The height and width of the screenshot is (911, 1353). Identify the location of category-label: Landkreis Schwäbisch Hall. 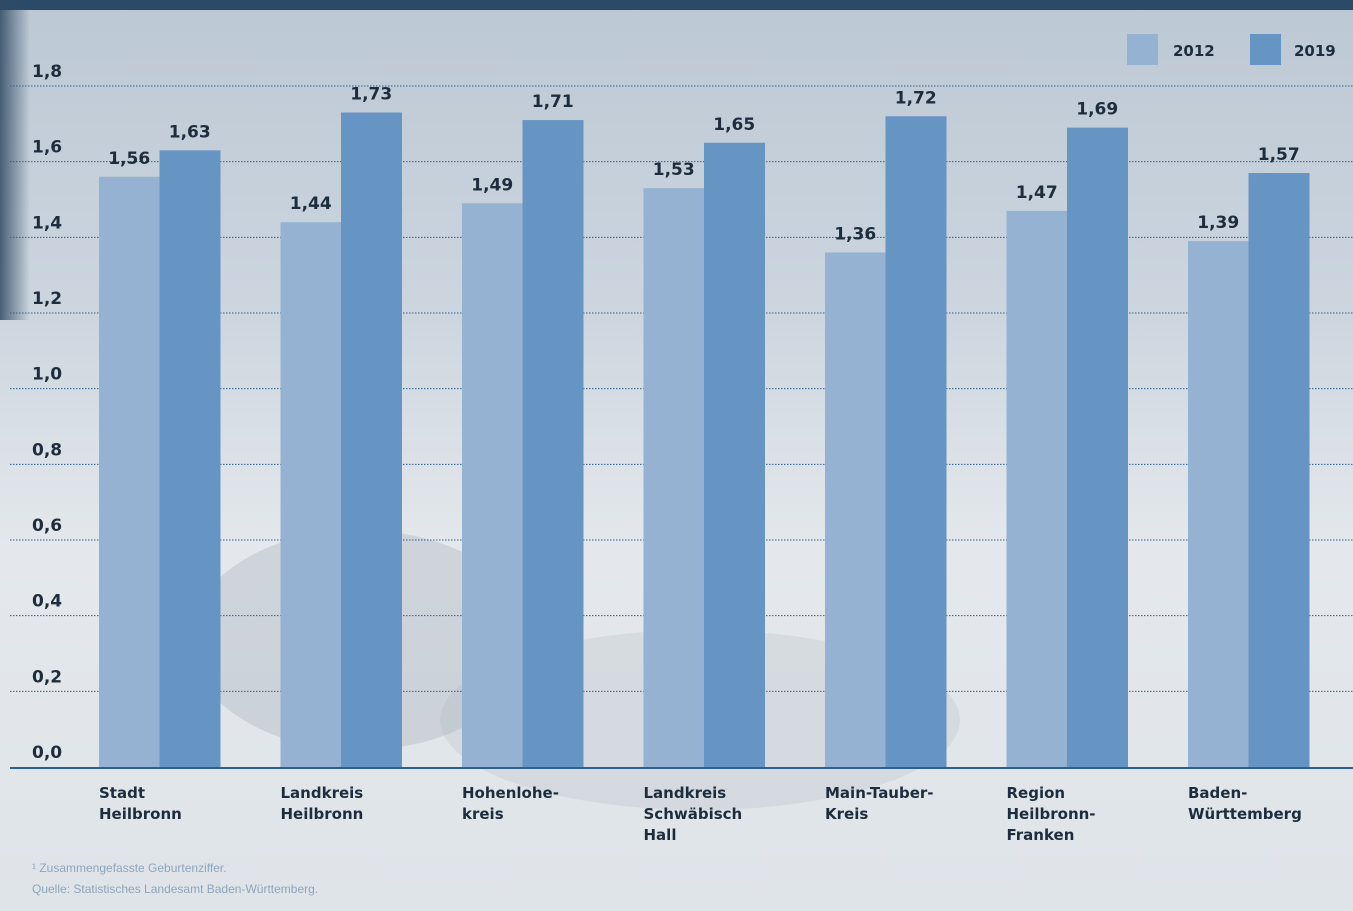
(693, 814).